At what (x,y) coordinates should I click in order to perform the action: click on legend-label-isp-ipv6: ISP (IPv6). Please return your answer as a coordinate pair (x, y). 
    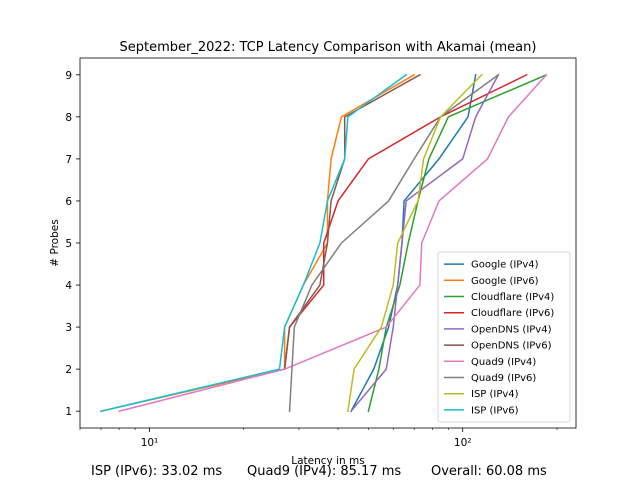
    Looking at the image, I should click on (495, 410).